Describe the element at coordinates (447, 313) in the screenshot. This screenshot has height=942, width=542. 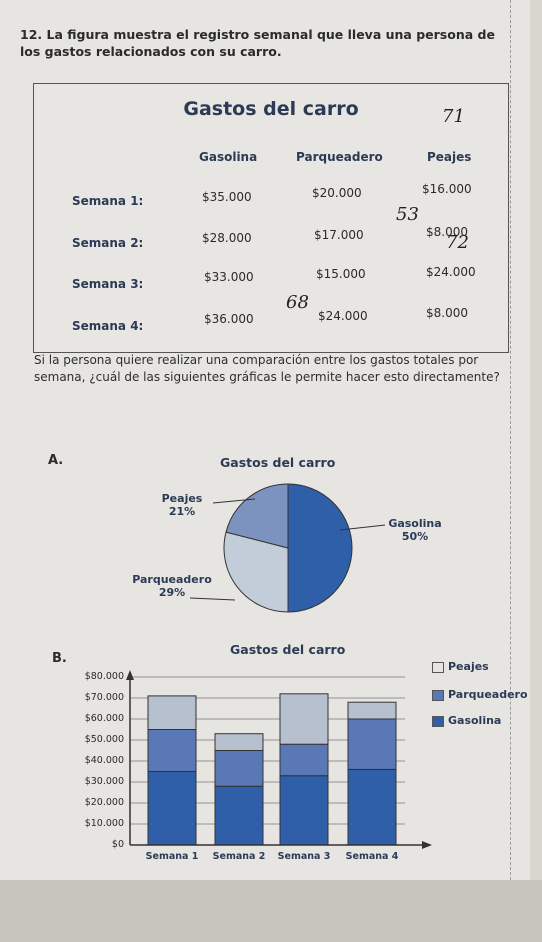
I see `cell-s4-peajes: $8.000` at that location.